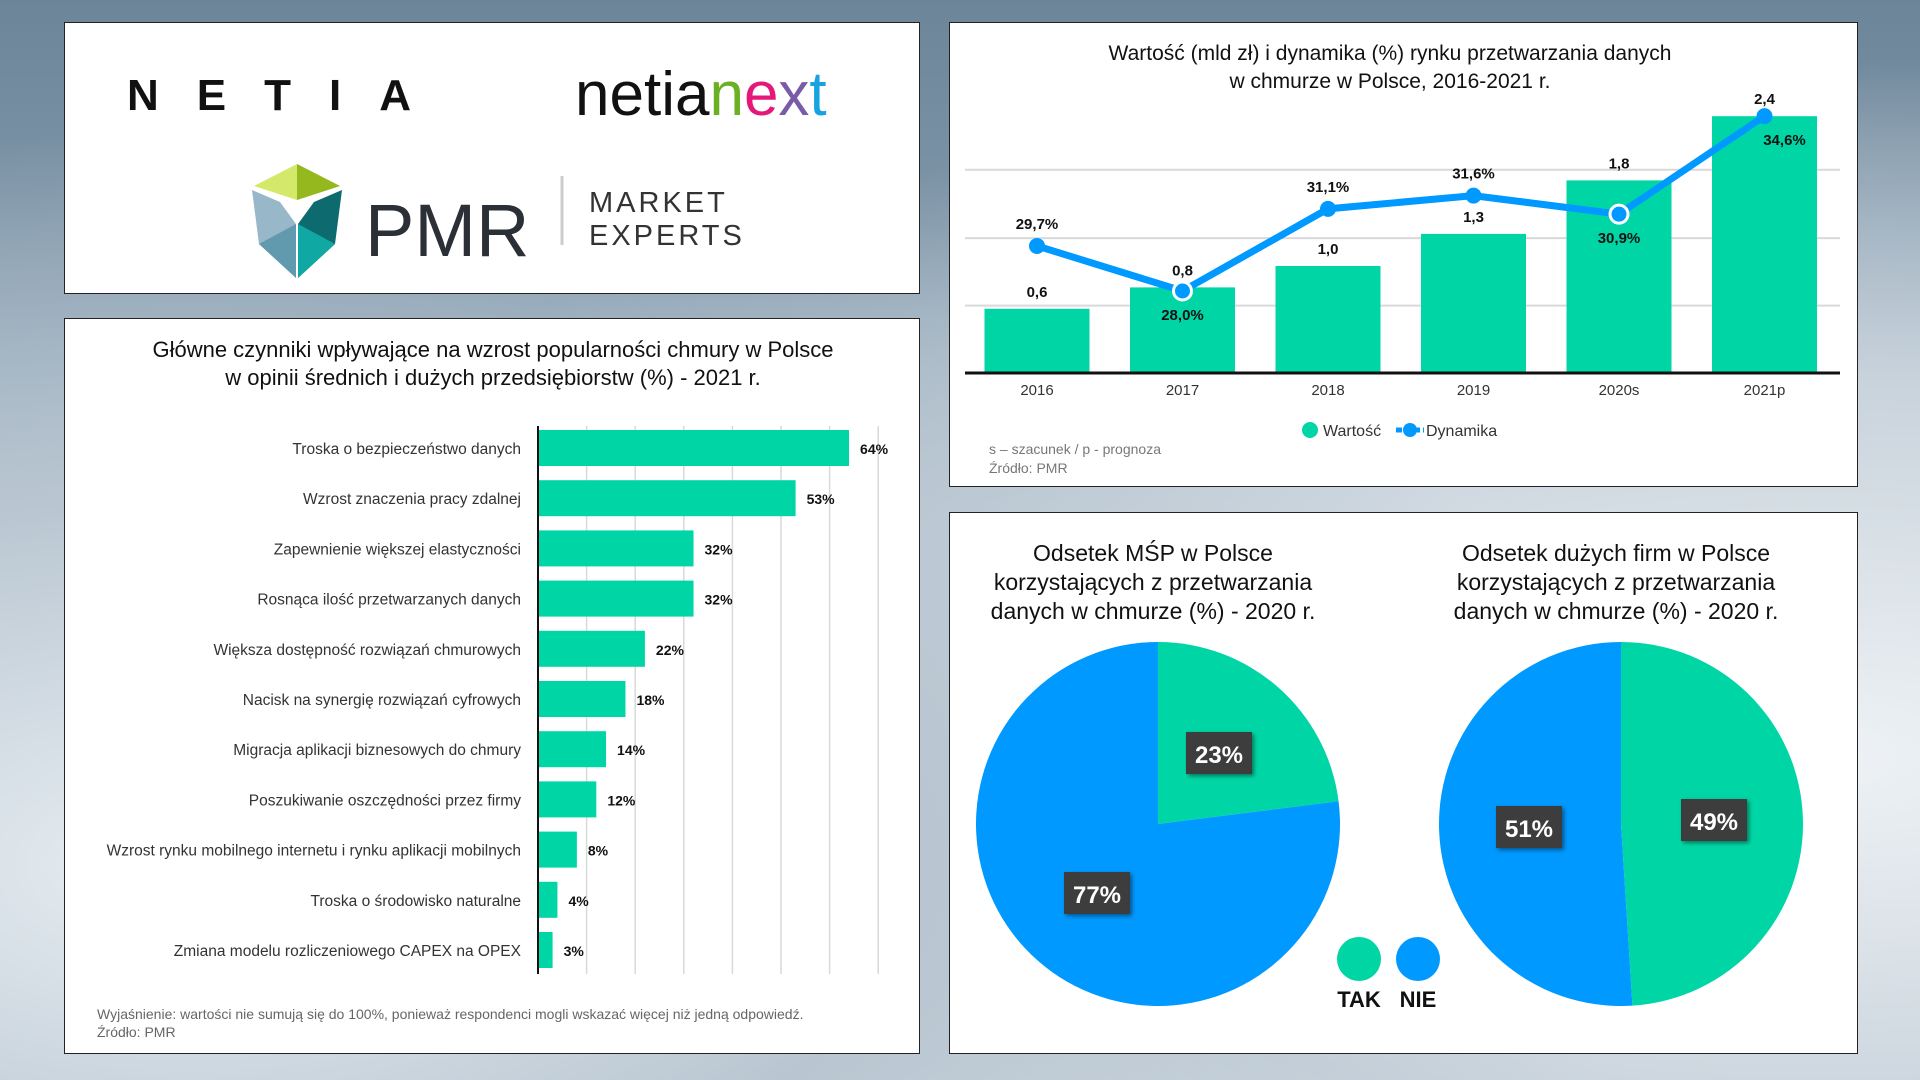 The height and width of the screenshot is (1080, 1920). Describe the element at coordinates (412, 499) in the screenshot. I see `category-label: Wzrost znaczenia pracy zdalnej` at that location.